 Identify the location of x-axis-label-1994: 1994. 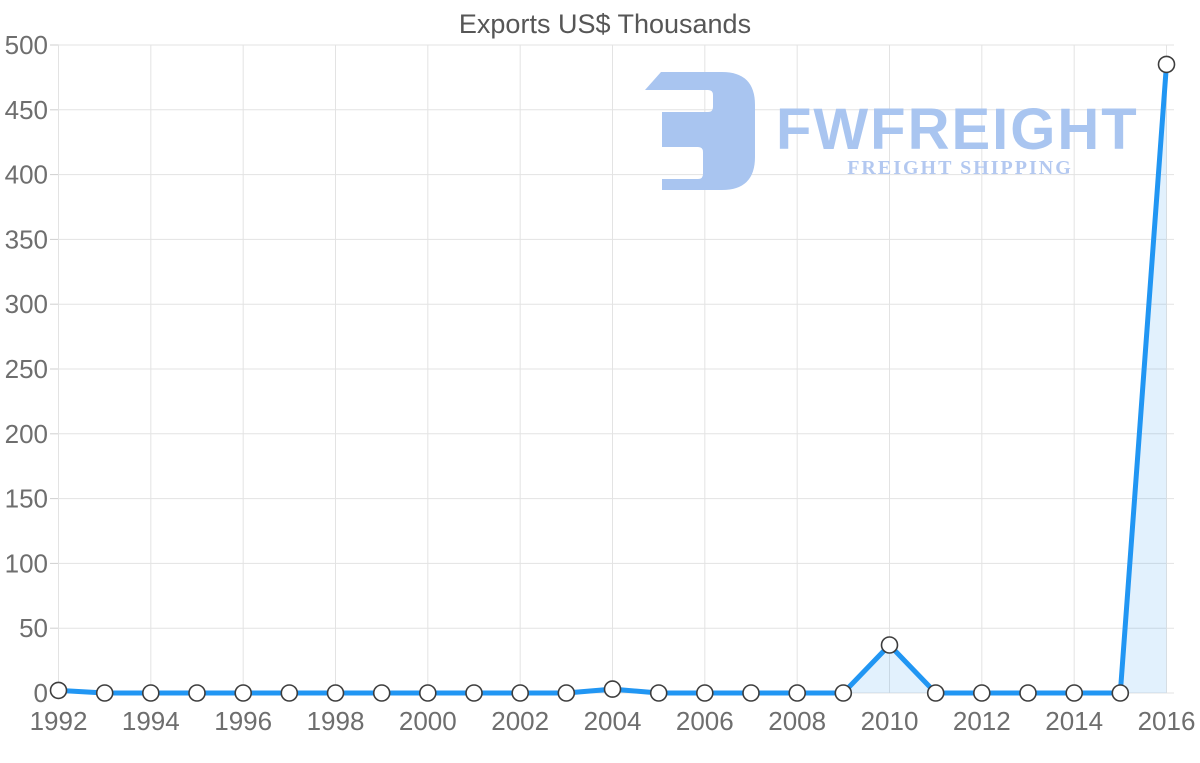
(151, 721).